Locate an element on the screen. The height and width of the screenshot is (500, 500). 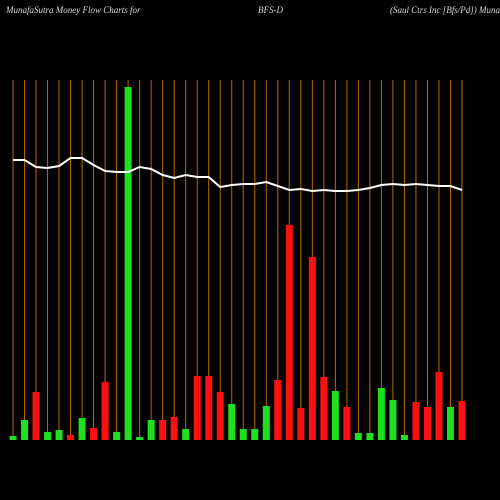
chart-title: MunafaSutra Money Flow Charts for is located at coordinates (73, 10).